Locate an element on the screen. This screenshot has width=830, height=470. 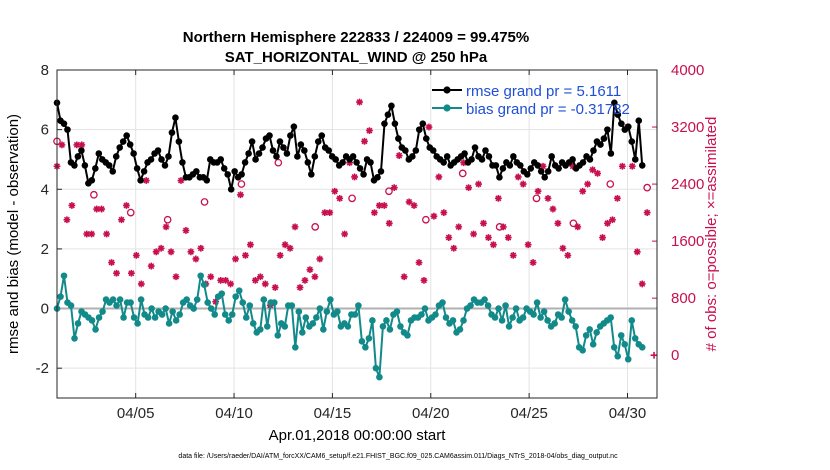
y-tick-label: 0 is located at coordinates (45, 309).